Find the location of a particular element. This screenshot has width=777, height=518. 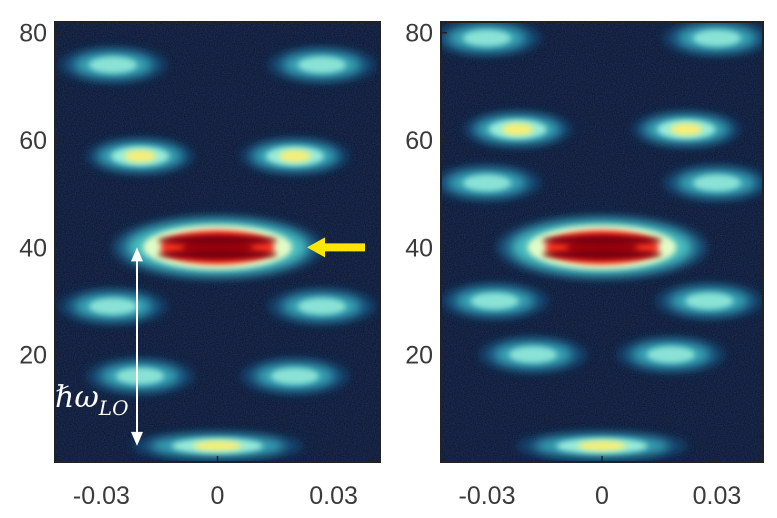

left-xtick-label-1: 0 is located at coordinates (218, 496).